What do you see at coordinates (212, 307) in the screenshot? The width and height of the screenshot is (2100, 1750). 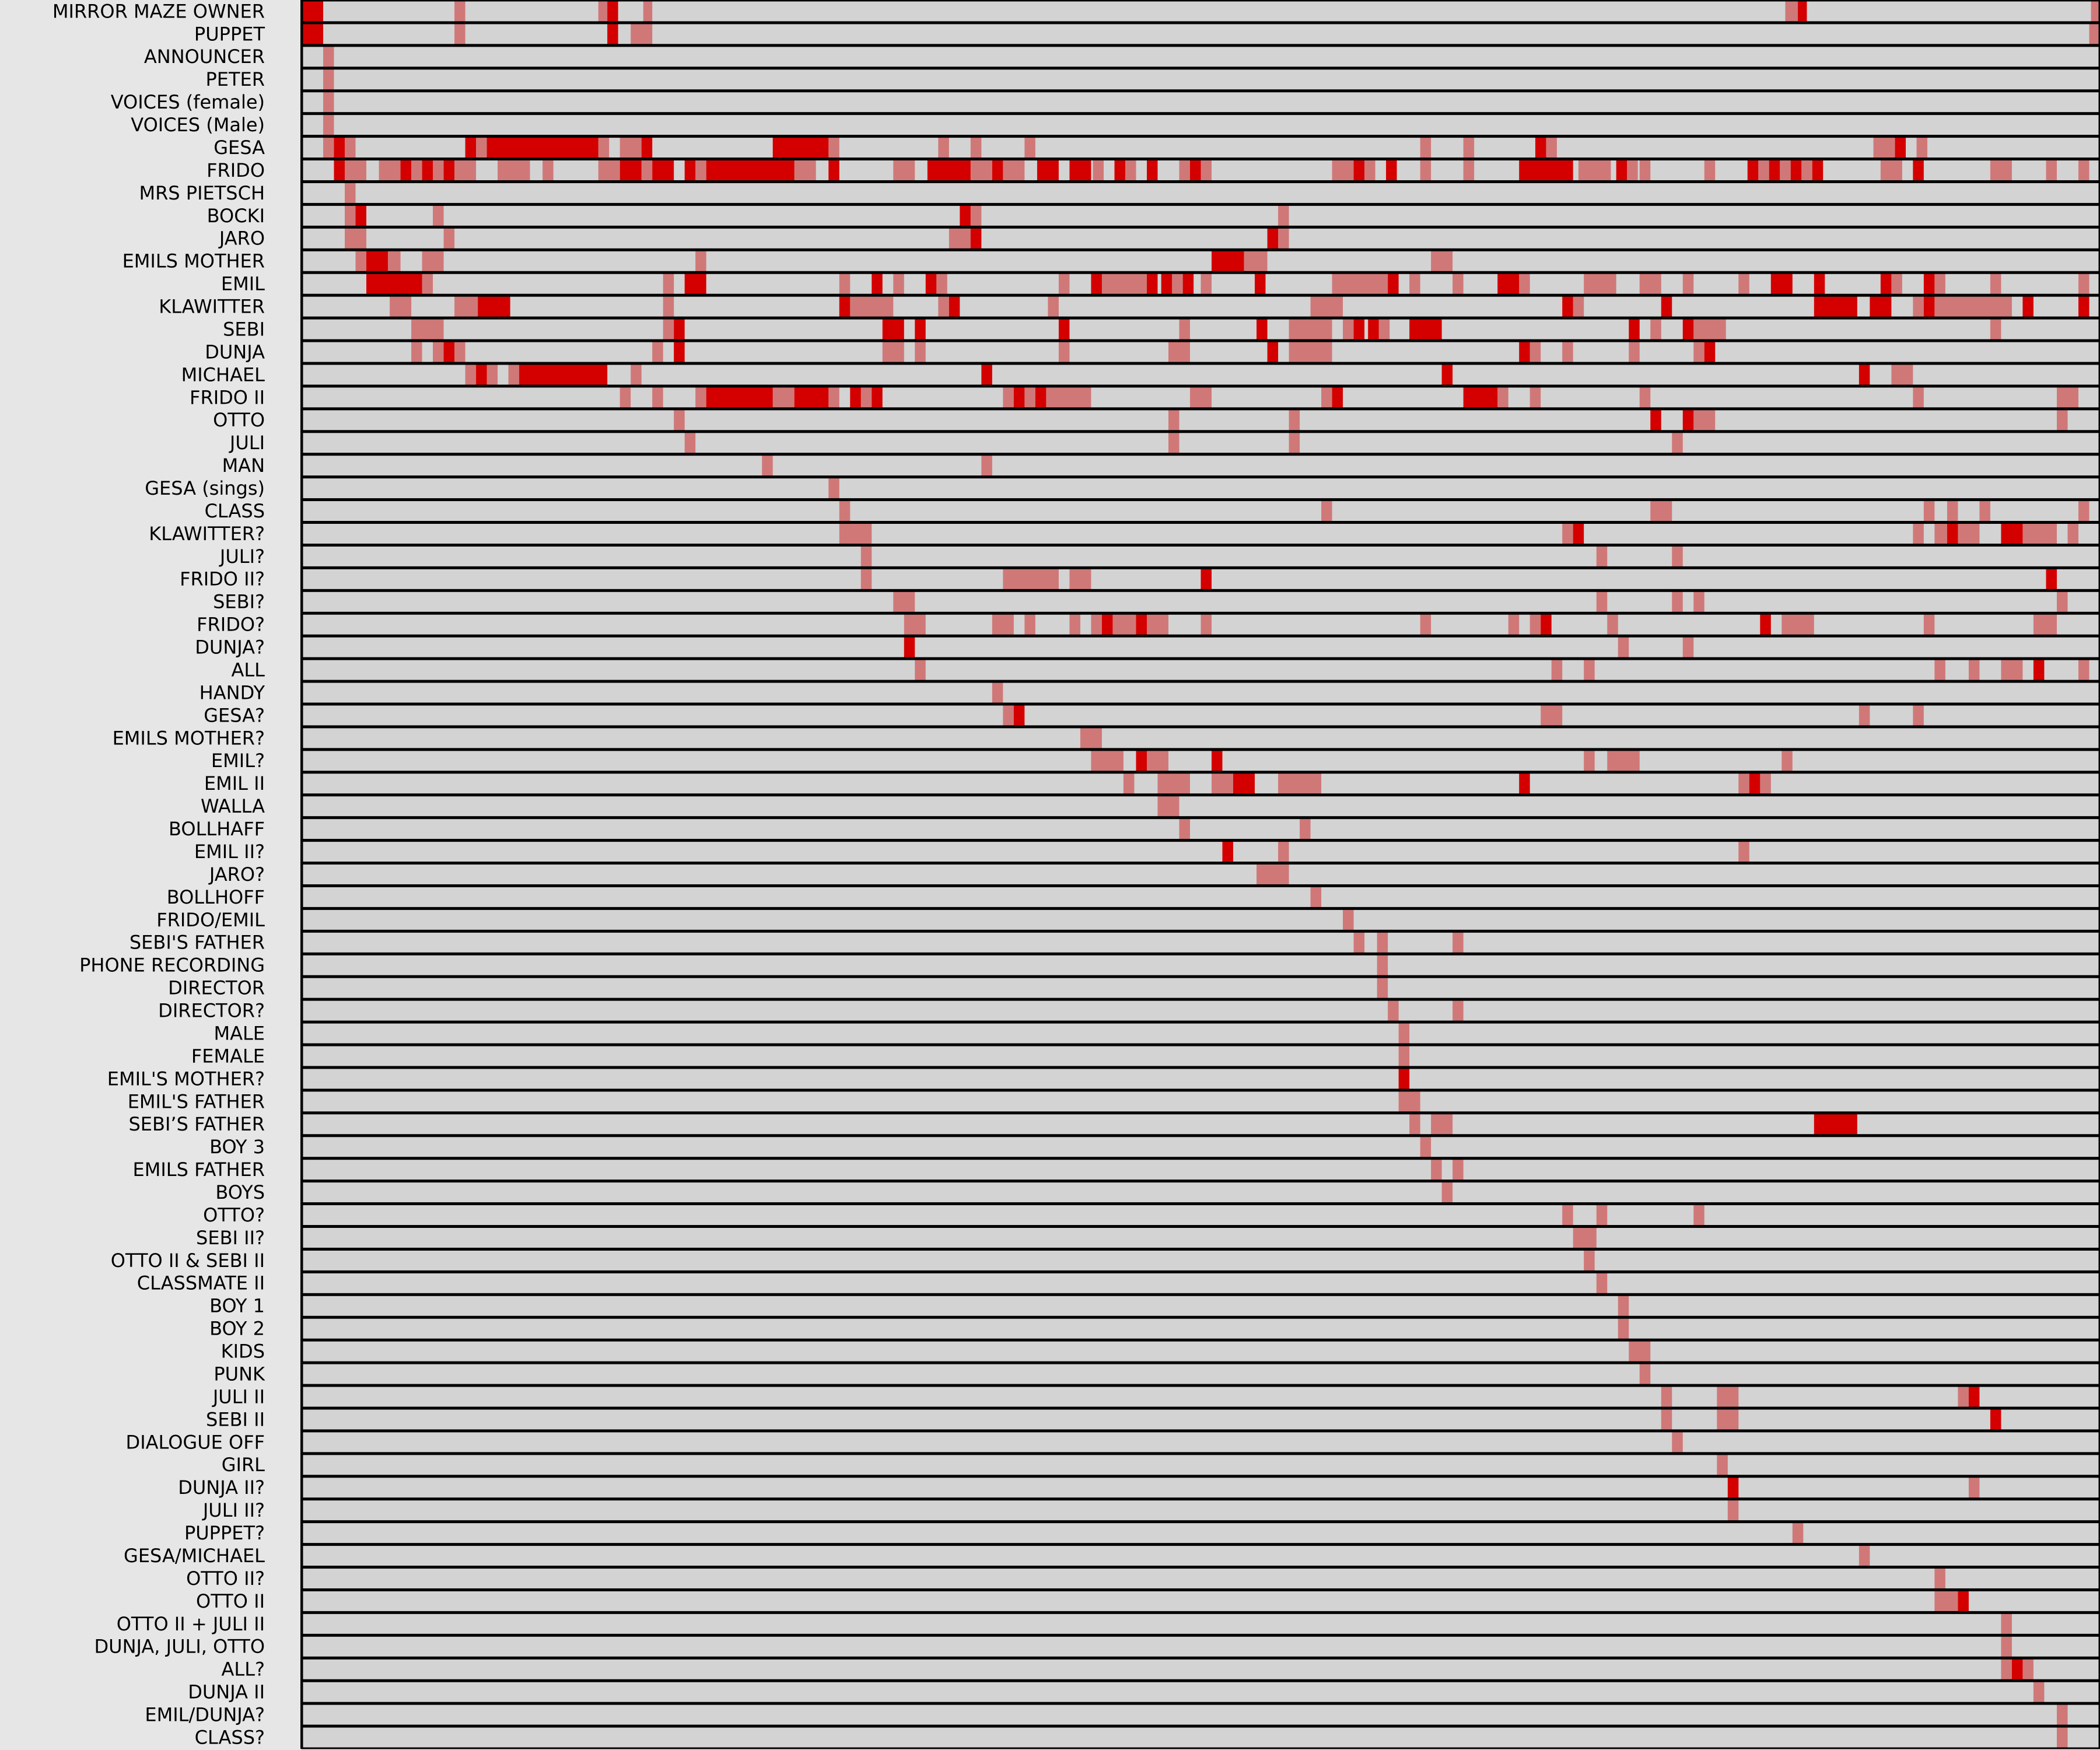 I see `row-label: KLAWITTER` at bounding box center [212, 307].